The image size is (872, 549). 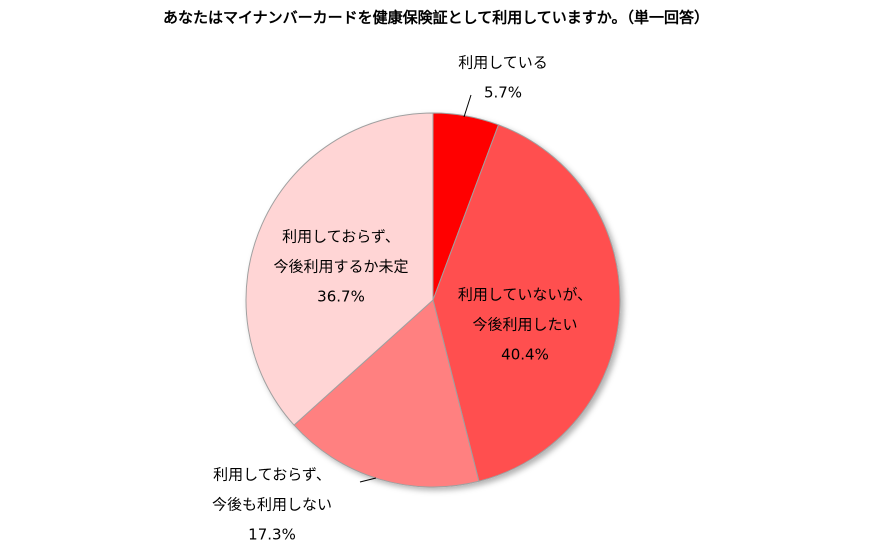 I want to click on slice-label: 利用している, so click(x=503, y=63).